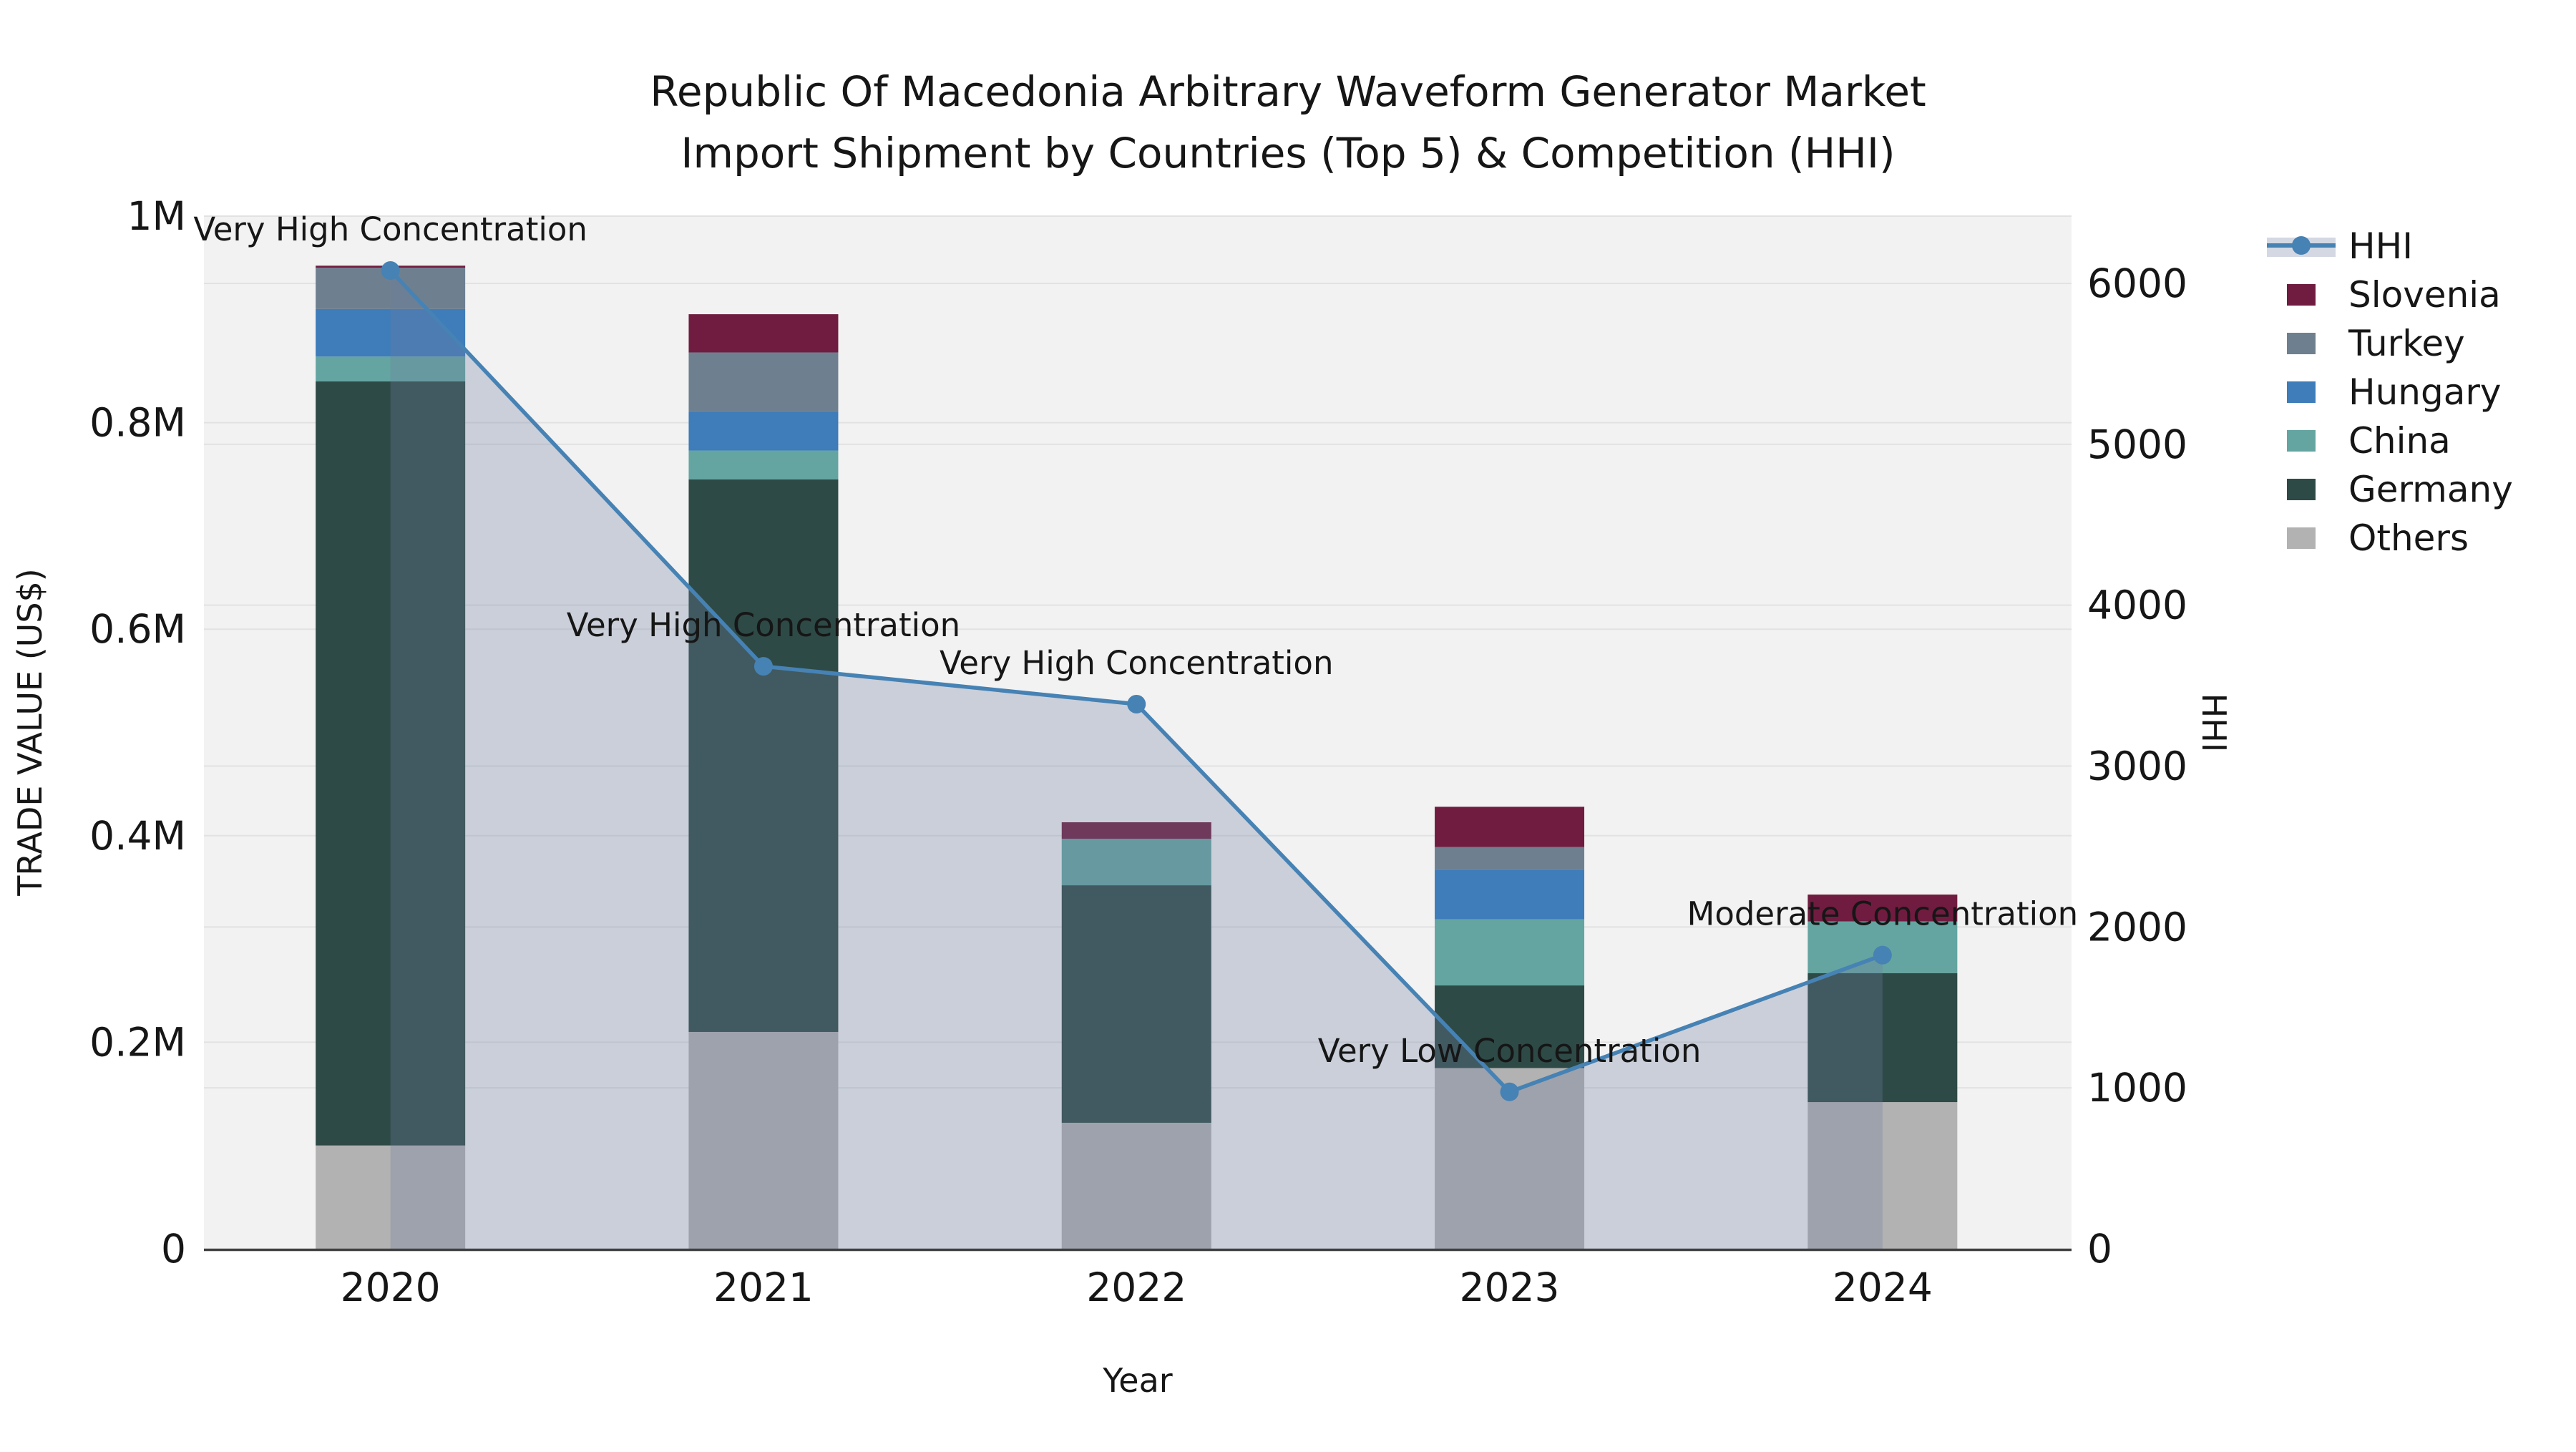 The height and width of the screenshot is (1452, 2576). What do you see at coordinates (391, 1197) in the screenshot?
I see `bar-segment-others-2020` at bounding box center [391, 1197].